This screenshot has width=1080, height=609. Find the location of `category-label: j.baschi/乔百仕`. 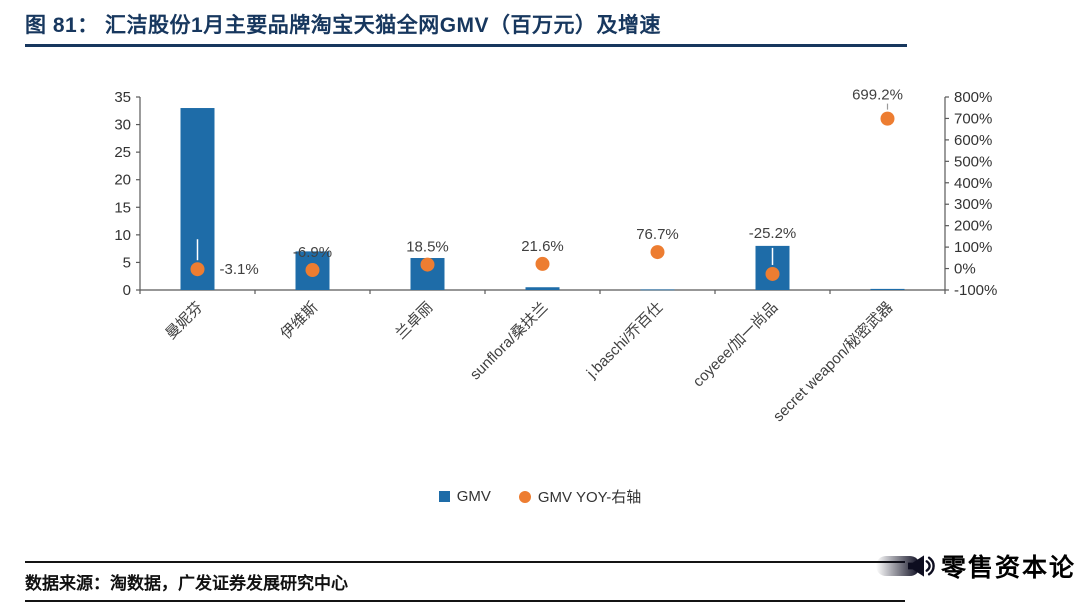

category-label: j.baschi/乔百仕 is located at coordinates (624, 340).